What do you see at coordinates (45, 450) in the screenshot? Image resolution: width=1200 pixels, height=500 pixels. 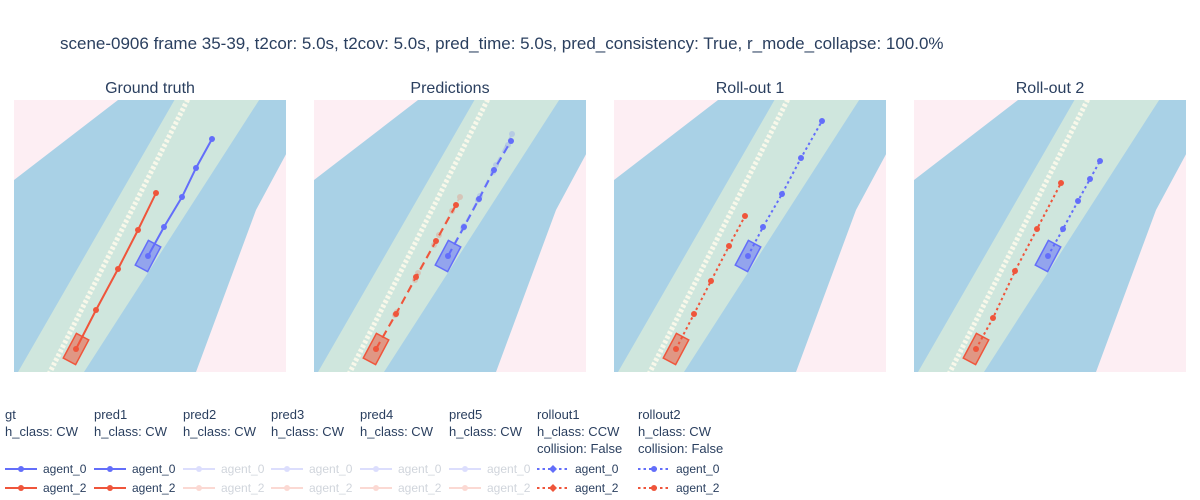 I see `legend-group-gt: gt h_class: CW agent_0 agent_2` at bounding box center [45, 450].